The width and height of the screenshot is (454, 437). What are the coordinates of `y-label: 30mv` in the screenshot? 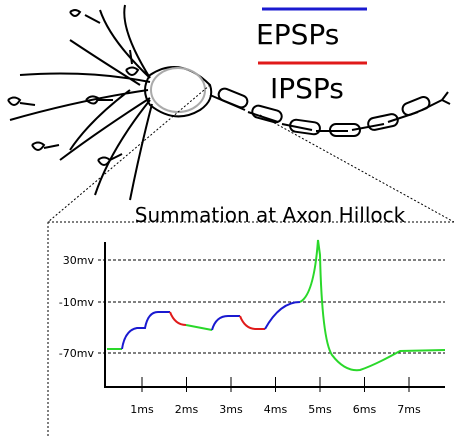 It's located at (79, 260).